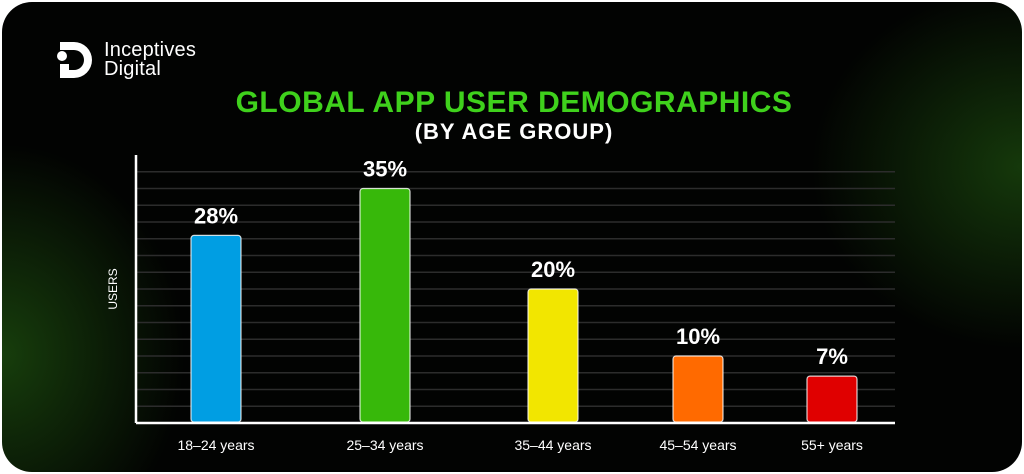  I want to click on chart-subtitle: (BY AGE GROUP), so click(514, 131).